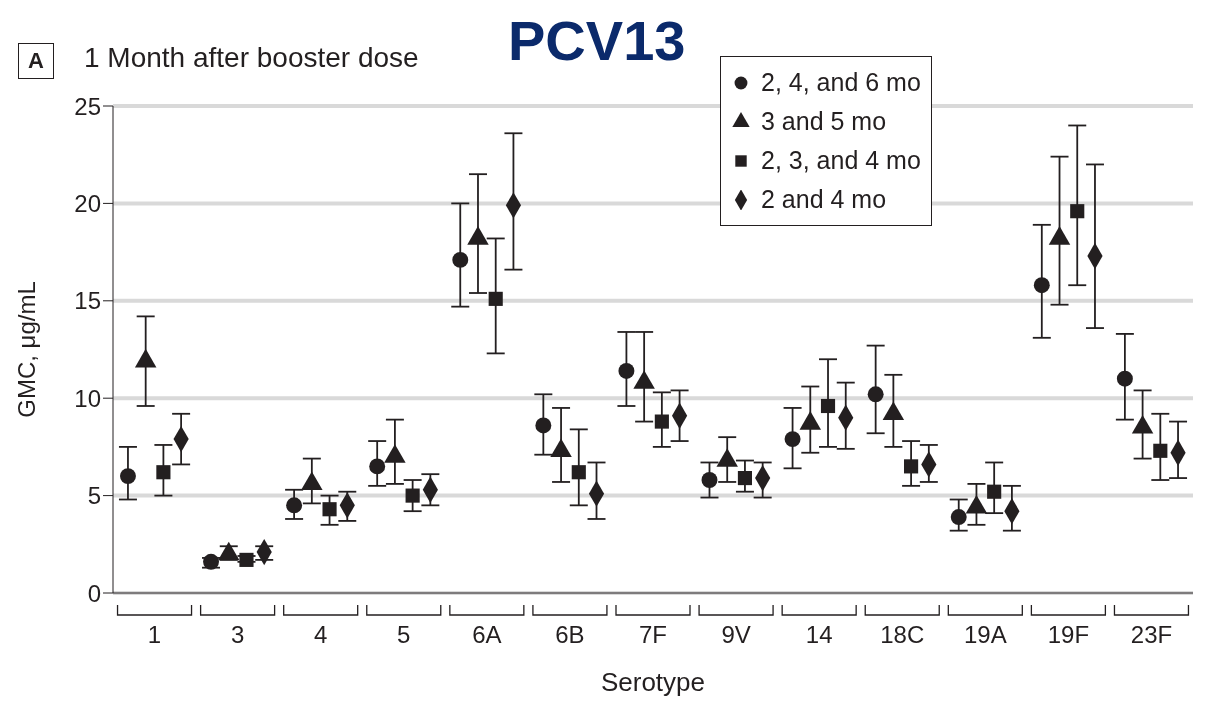  What do you see at coordinates (1151, 634) in the screenshot?
I see `x-tick-label: 23F` at bounding box center [1151, 634].